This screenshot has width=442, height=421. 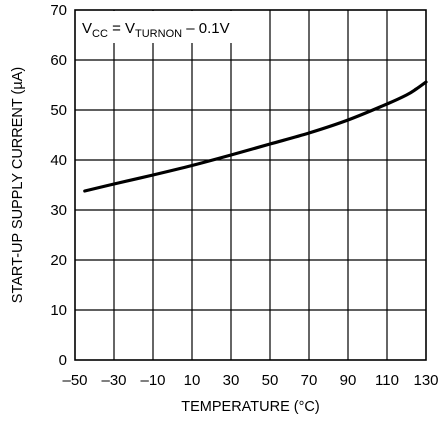 What do you see at coordinates (18, 185) in the screenshot?
I see `y-axis-title: START-UP SUPPLY CURRENT (µA)` at bounding box center [18, 185].